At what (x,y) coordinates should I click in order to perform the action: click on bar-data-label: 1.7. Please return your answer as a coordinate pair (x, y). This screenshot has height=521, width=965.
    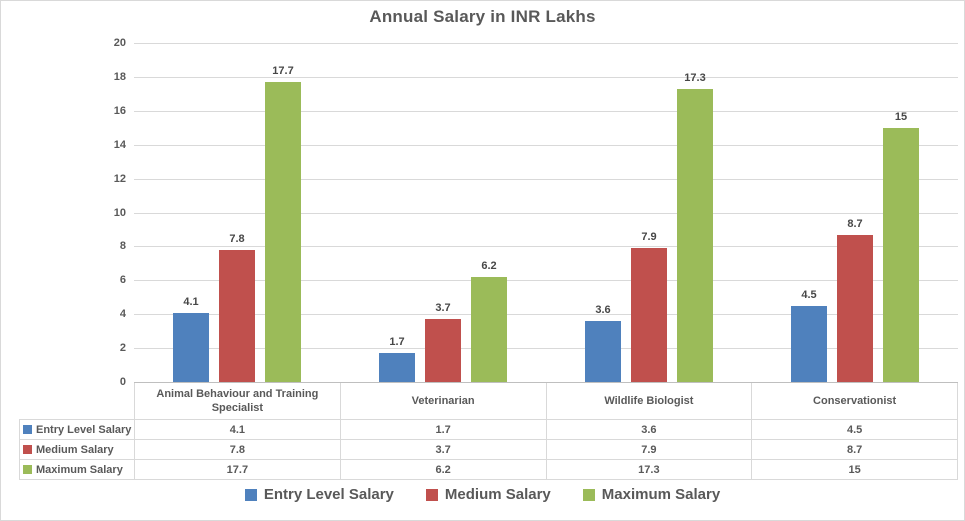
    Looking at the image, I should click on (397, 342).